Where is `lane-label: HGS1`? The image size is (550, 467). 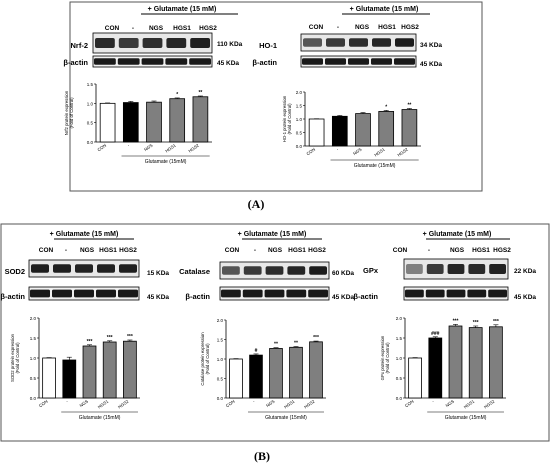 lane-label: HGS1 is located at coordinates (297, 250).